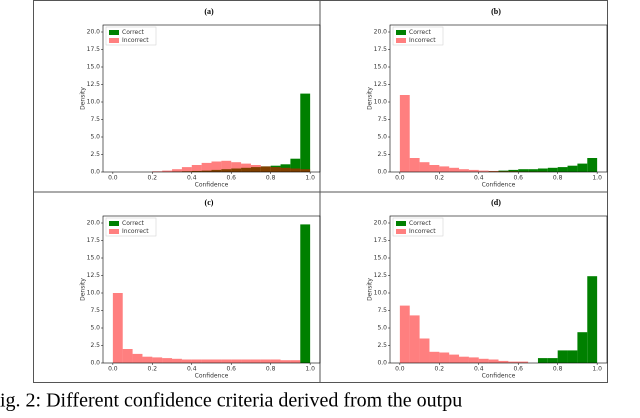  I want to click on y-axis-label: Density, so click(83, 289).